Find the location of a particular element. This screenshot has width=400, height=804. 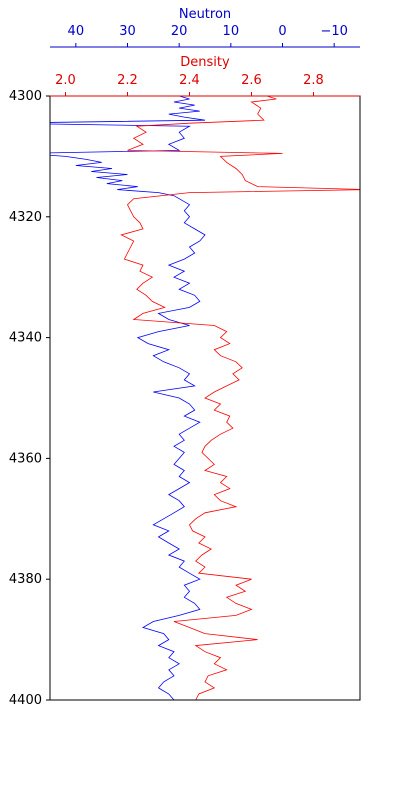

depth-tick-label: 4380 is located at coordinates (25, 579).